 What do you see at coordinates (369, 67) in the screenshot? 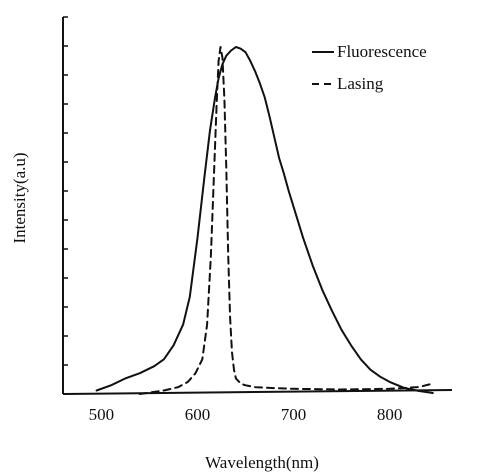
I see `legend: Fluorescence Lasing` at bounding box center [369, 67].